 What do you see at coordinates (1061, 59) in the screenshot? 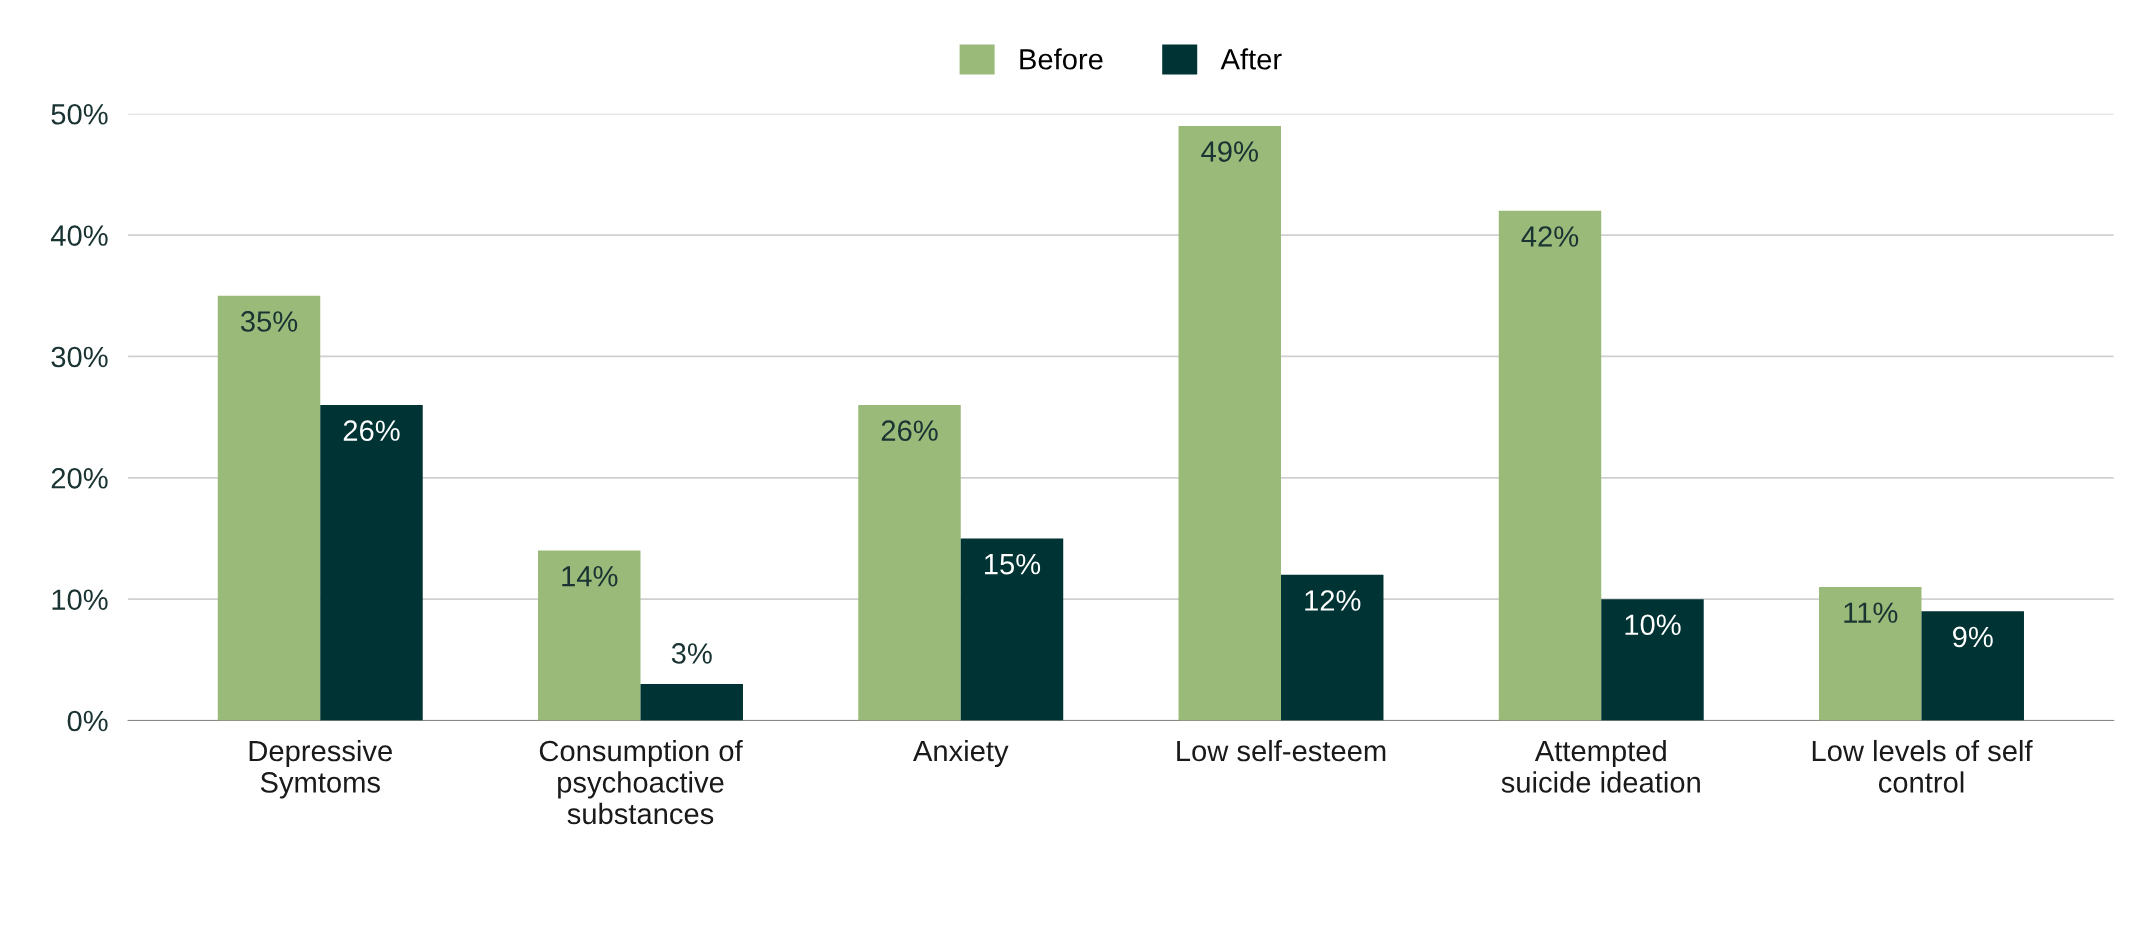
I see `legend-label: Before` at bounding box center [1061, 59].